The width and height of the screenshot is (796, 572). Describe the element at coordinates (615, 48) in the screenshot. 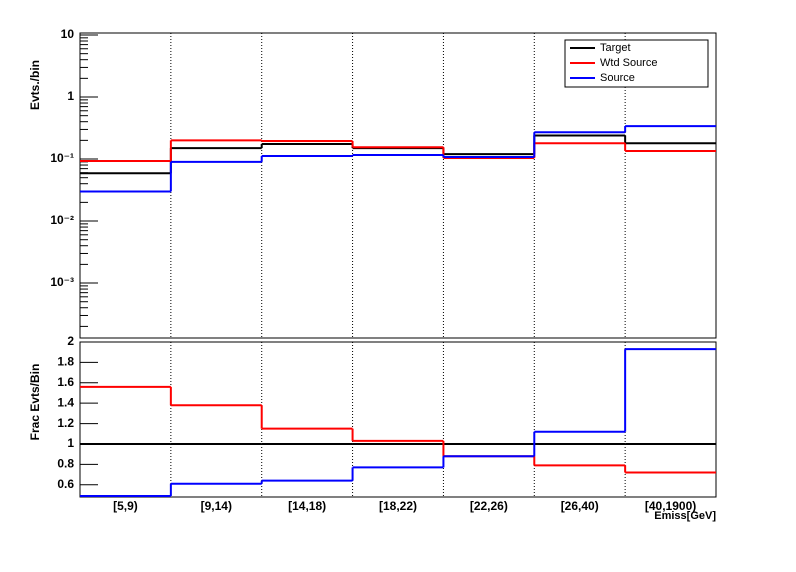

I see `legend-label: Target` at that location.